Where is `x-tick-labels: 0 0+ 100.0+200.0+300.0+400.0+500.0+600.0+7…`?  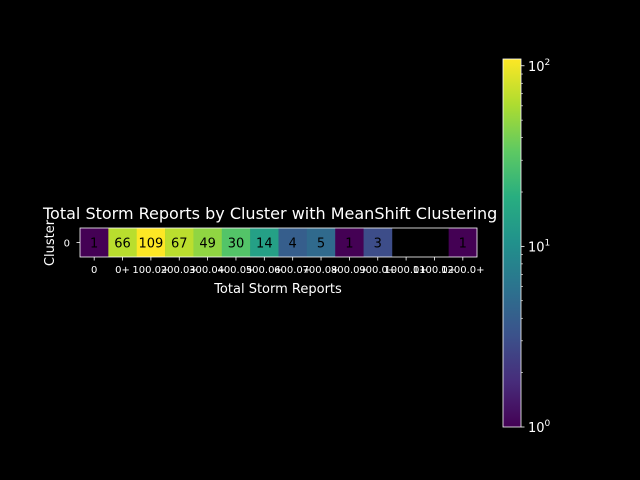 x-tick-labels: 0 0+ 100.0+200.0+300.0+400.0+500.0+600.0+7… is located at coordinates (288, 266).